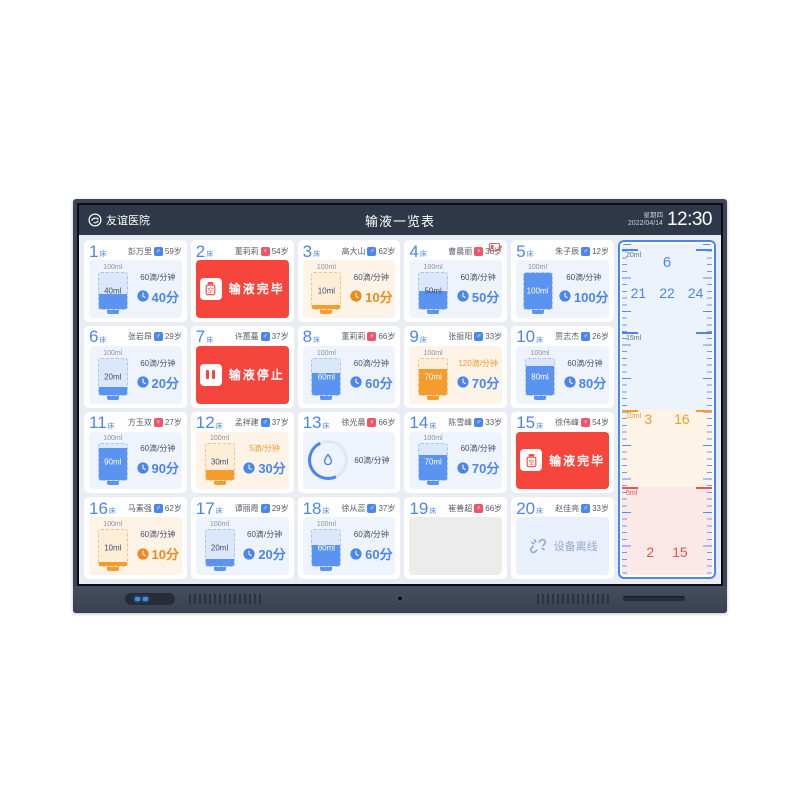  Describe the element at coordinates (135, 452) in the screenshot. I see `bed-card-11: 11 床 方玉双 ♀ 27岁 100ml 90ml 60滴/分钟 90分` at that location.